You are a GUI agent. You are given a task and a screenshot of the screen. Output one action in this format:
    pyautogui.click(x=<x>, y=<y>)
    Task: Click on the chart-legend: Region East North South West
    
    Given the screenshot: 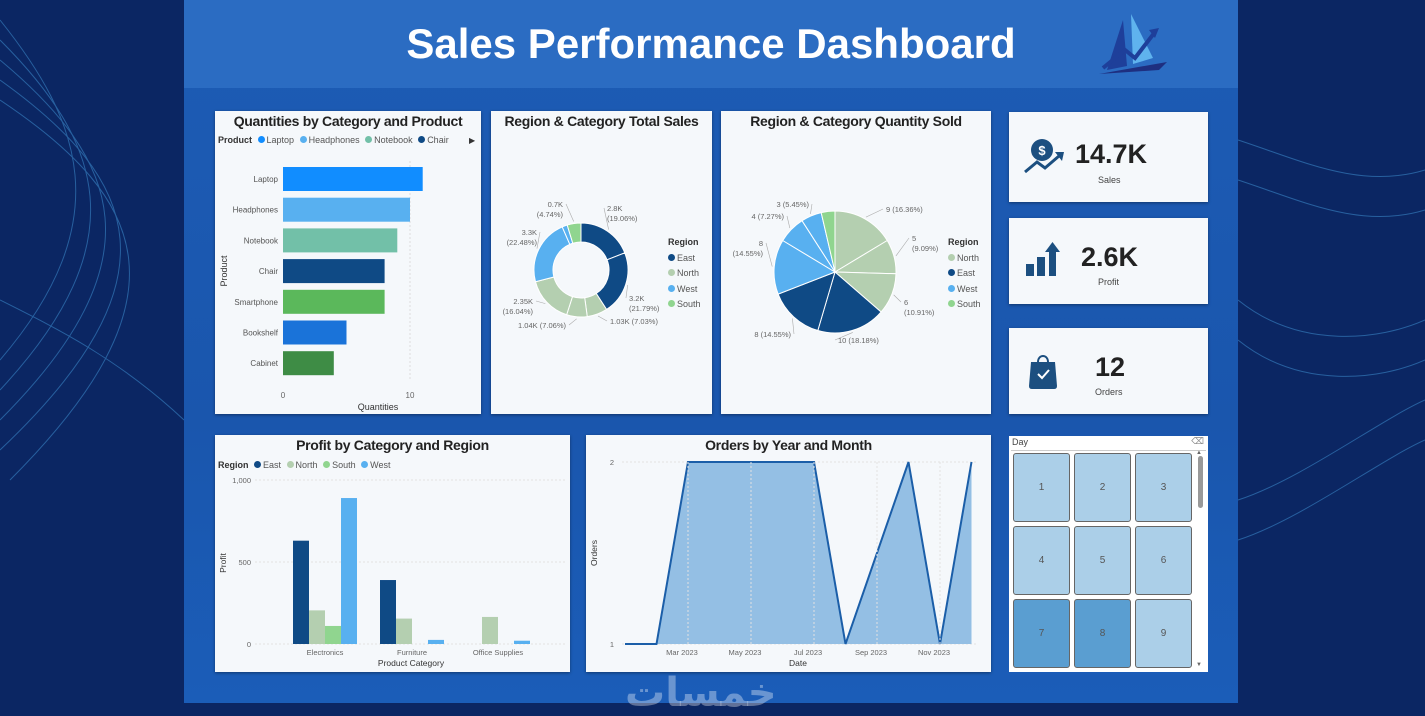 What is the action you would take?
    pyautogui.click(x=304, y=465)
    